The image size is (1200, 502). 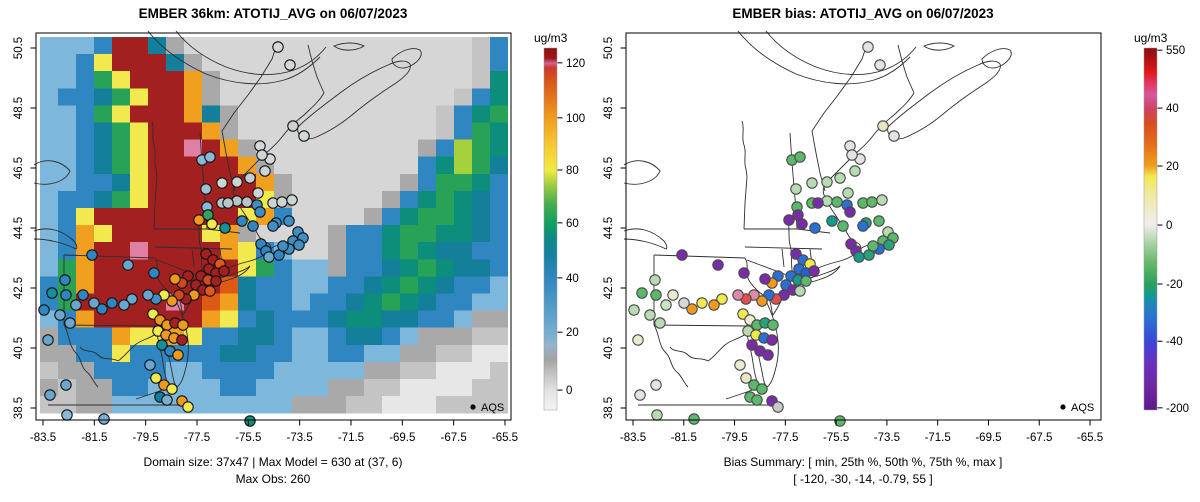 What do you see at coordinates (633, 438) in the screenshot?
I see `x-tick-label: -83.5` at bounding box center [633, 438].